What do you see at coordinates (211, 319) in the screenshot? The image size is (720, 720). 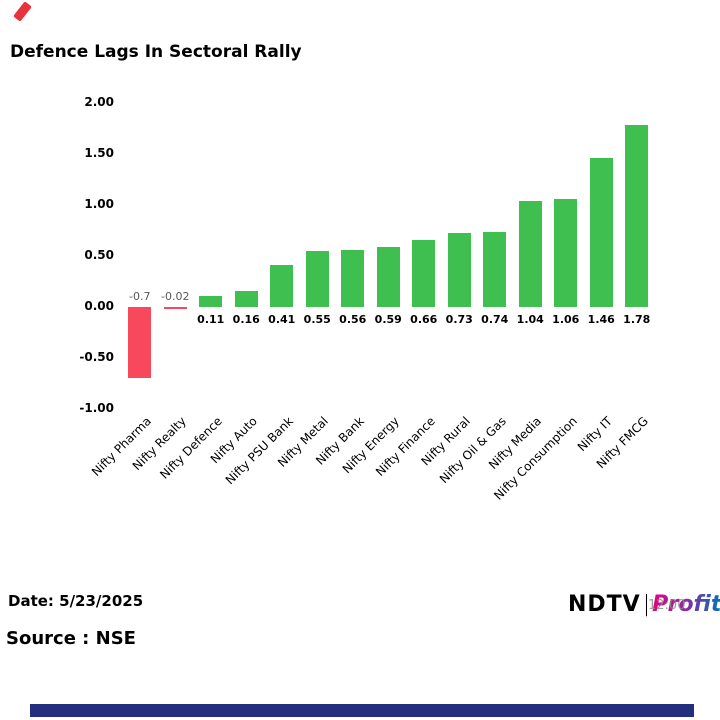 I see `bar-value-label: 0.11` at bounding box center [211, 319].